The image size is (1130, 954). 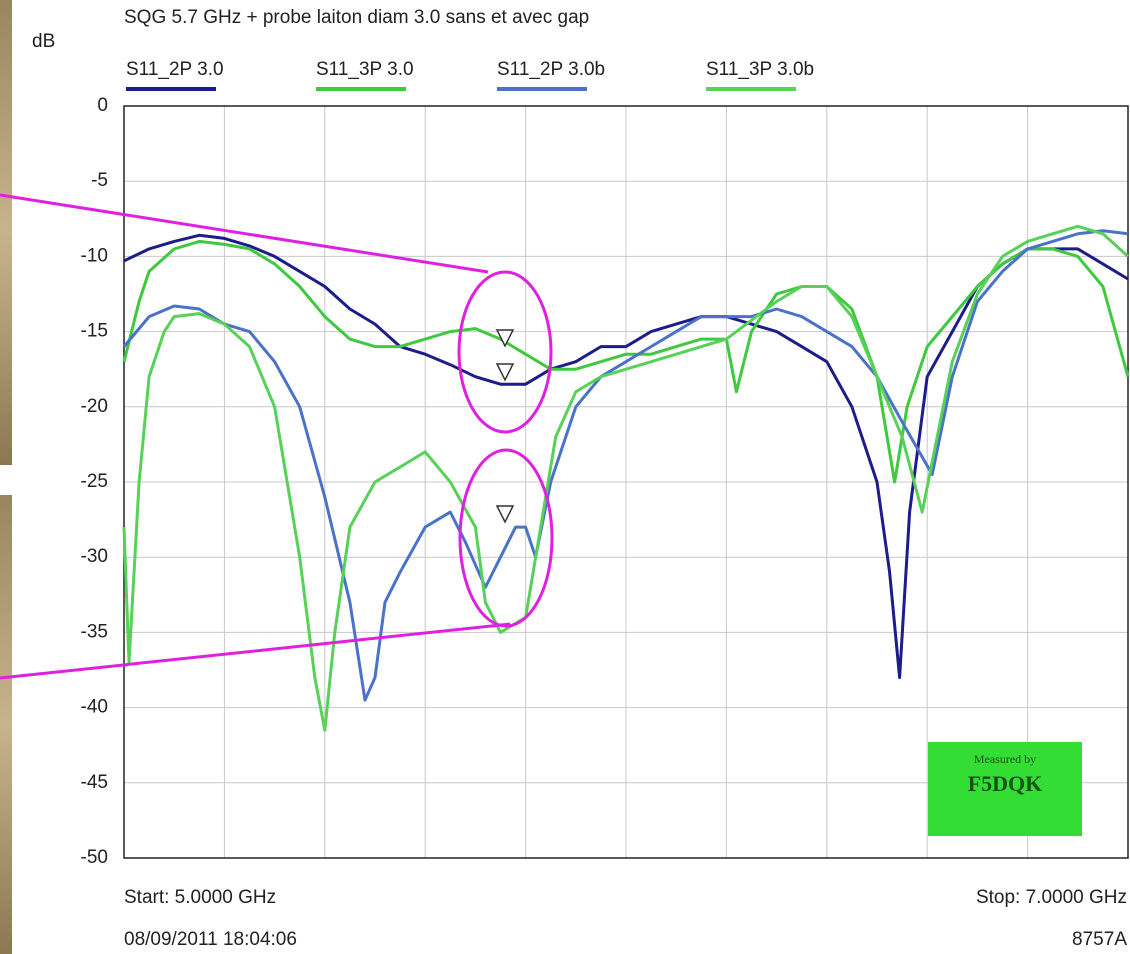 What do you see at coordinates (94, 707) in the screenshot?
I see `y-tick-label: -40` at bounding box center [94, 707].